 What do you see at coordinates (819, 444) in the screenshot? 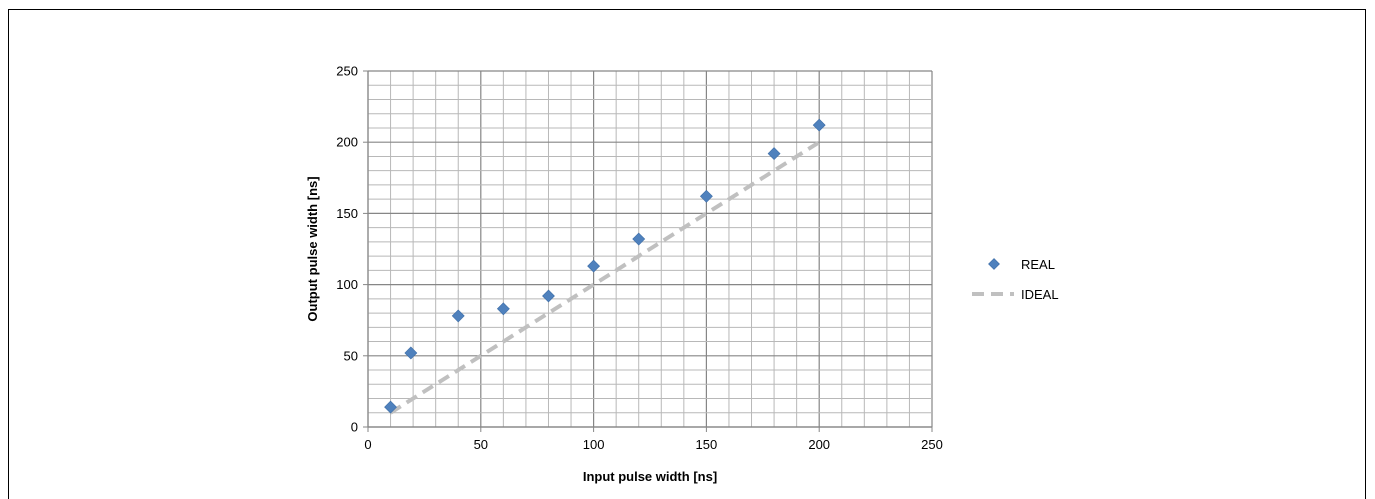
I see `x-tick-label: 200` at bounding box center [819, 444].